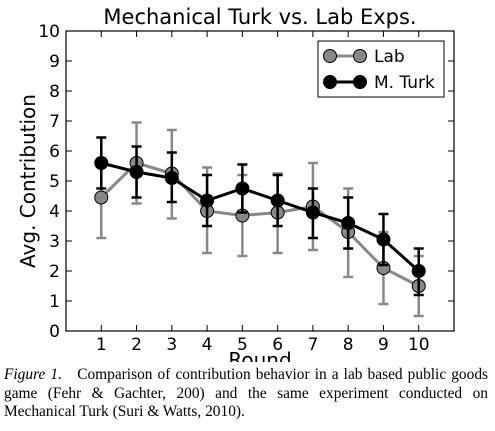 The width and height of the screenshot is (495, 431). What do you see at coordinates (101, 197) in the screenshot?
I see `data-point-lab` at bounding box center [101, 197].